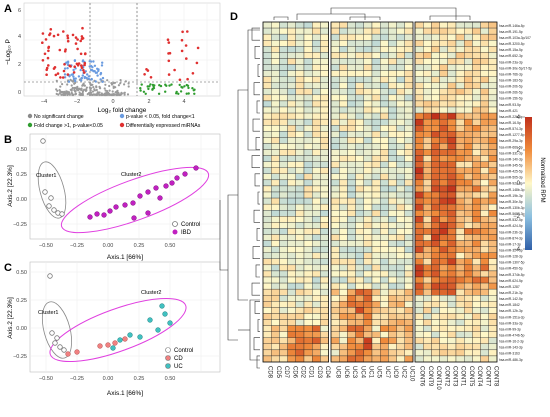 The height and width of the screenshot is (417, 550). Describe the element at coordinates (165, 314) in the screenshot. I see `pcoa-c-uc-point` at that location.